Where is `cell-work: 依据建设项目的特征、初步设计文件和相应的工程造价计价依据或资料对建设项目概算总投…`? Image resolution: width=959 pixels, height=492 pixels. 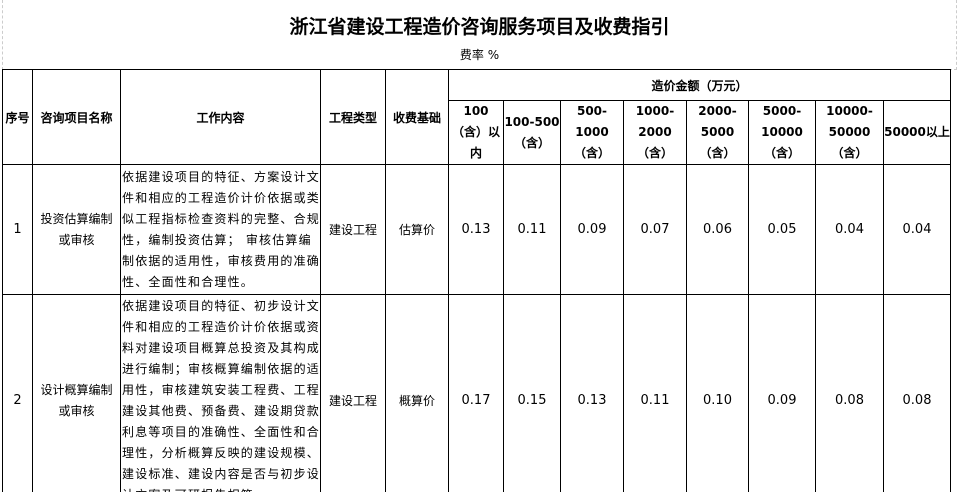 cell-work: 依据建设项目的特征、初步设计文件和相应的工程造价计价依据或资料对建设项目概算总投… is located at coordinates (220, 393).